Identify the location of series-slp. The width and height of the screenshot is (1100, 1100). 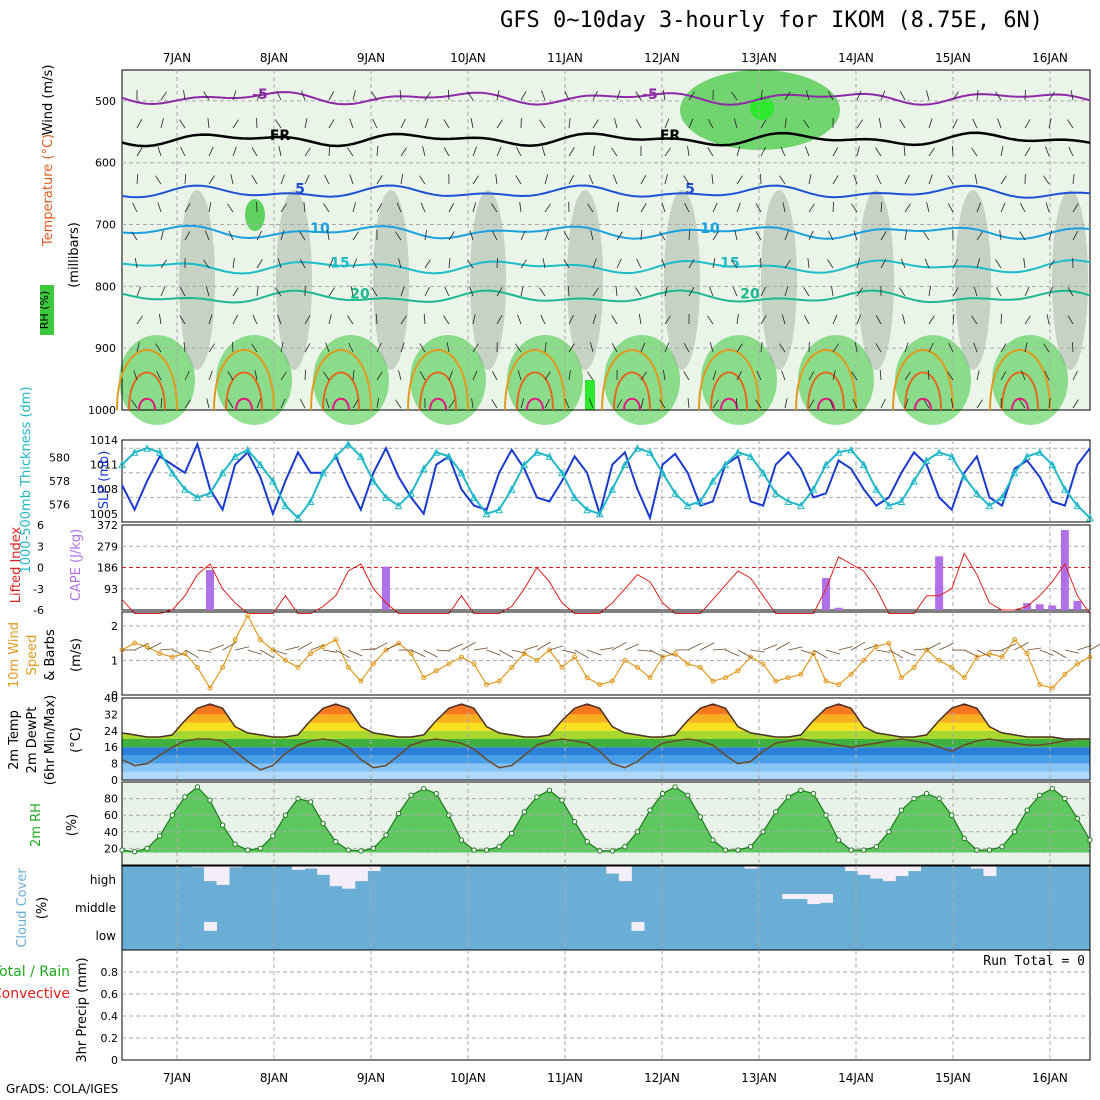
(606, 481).